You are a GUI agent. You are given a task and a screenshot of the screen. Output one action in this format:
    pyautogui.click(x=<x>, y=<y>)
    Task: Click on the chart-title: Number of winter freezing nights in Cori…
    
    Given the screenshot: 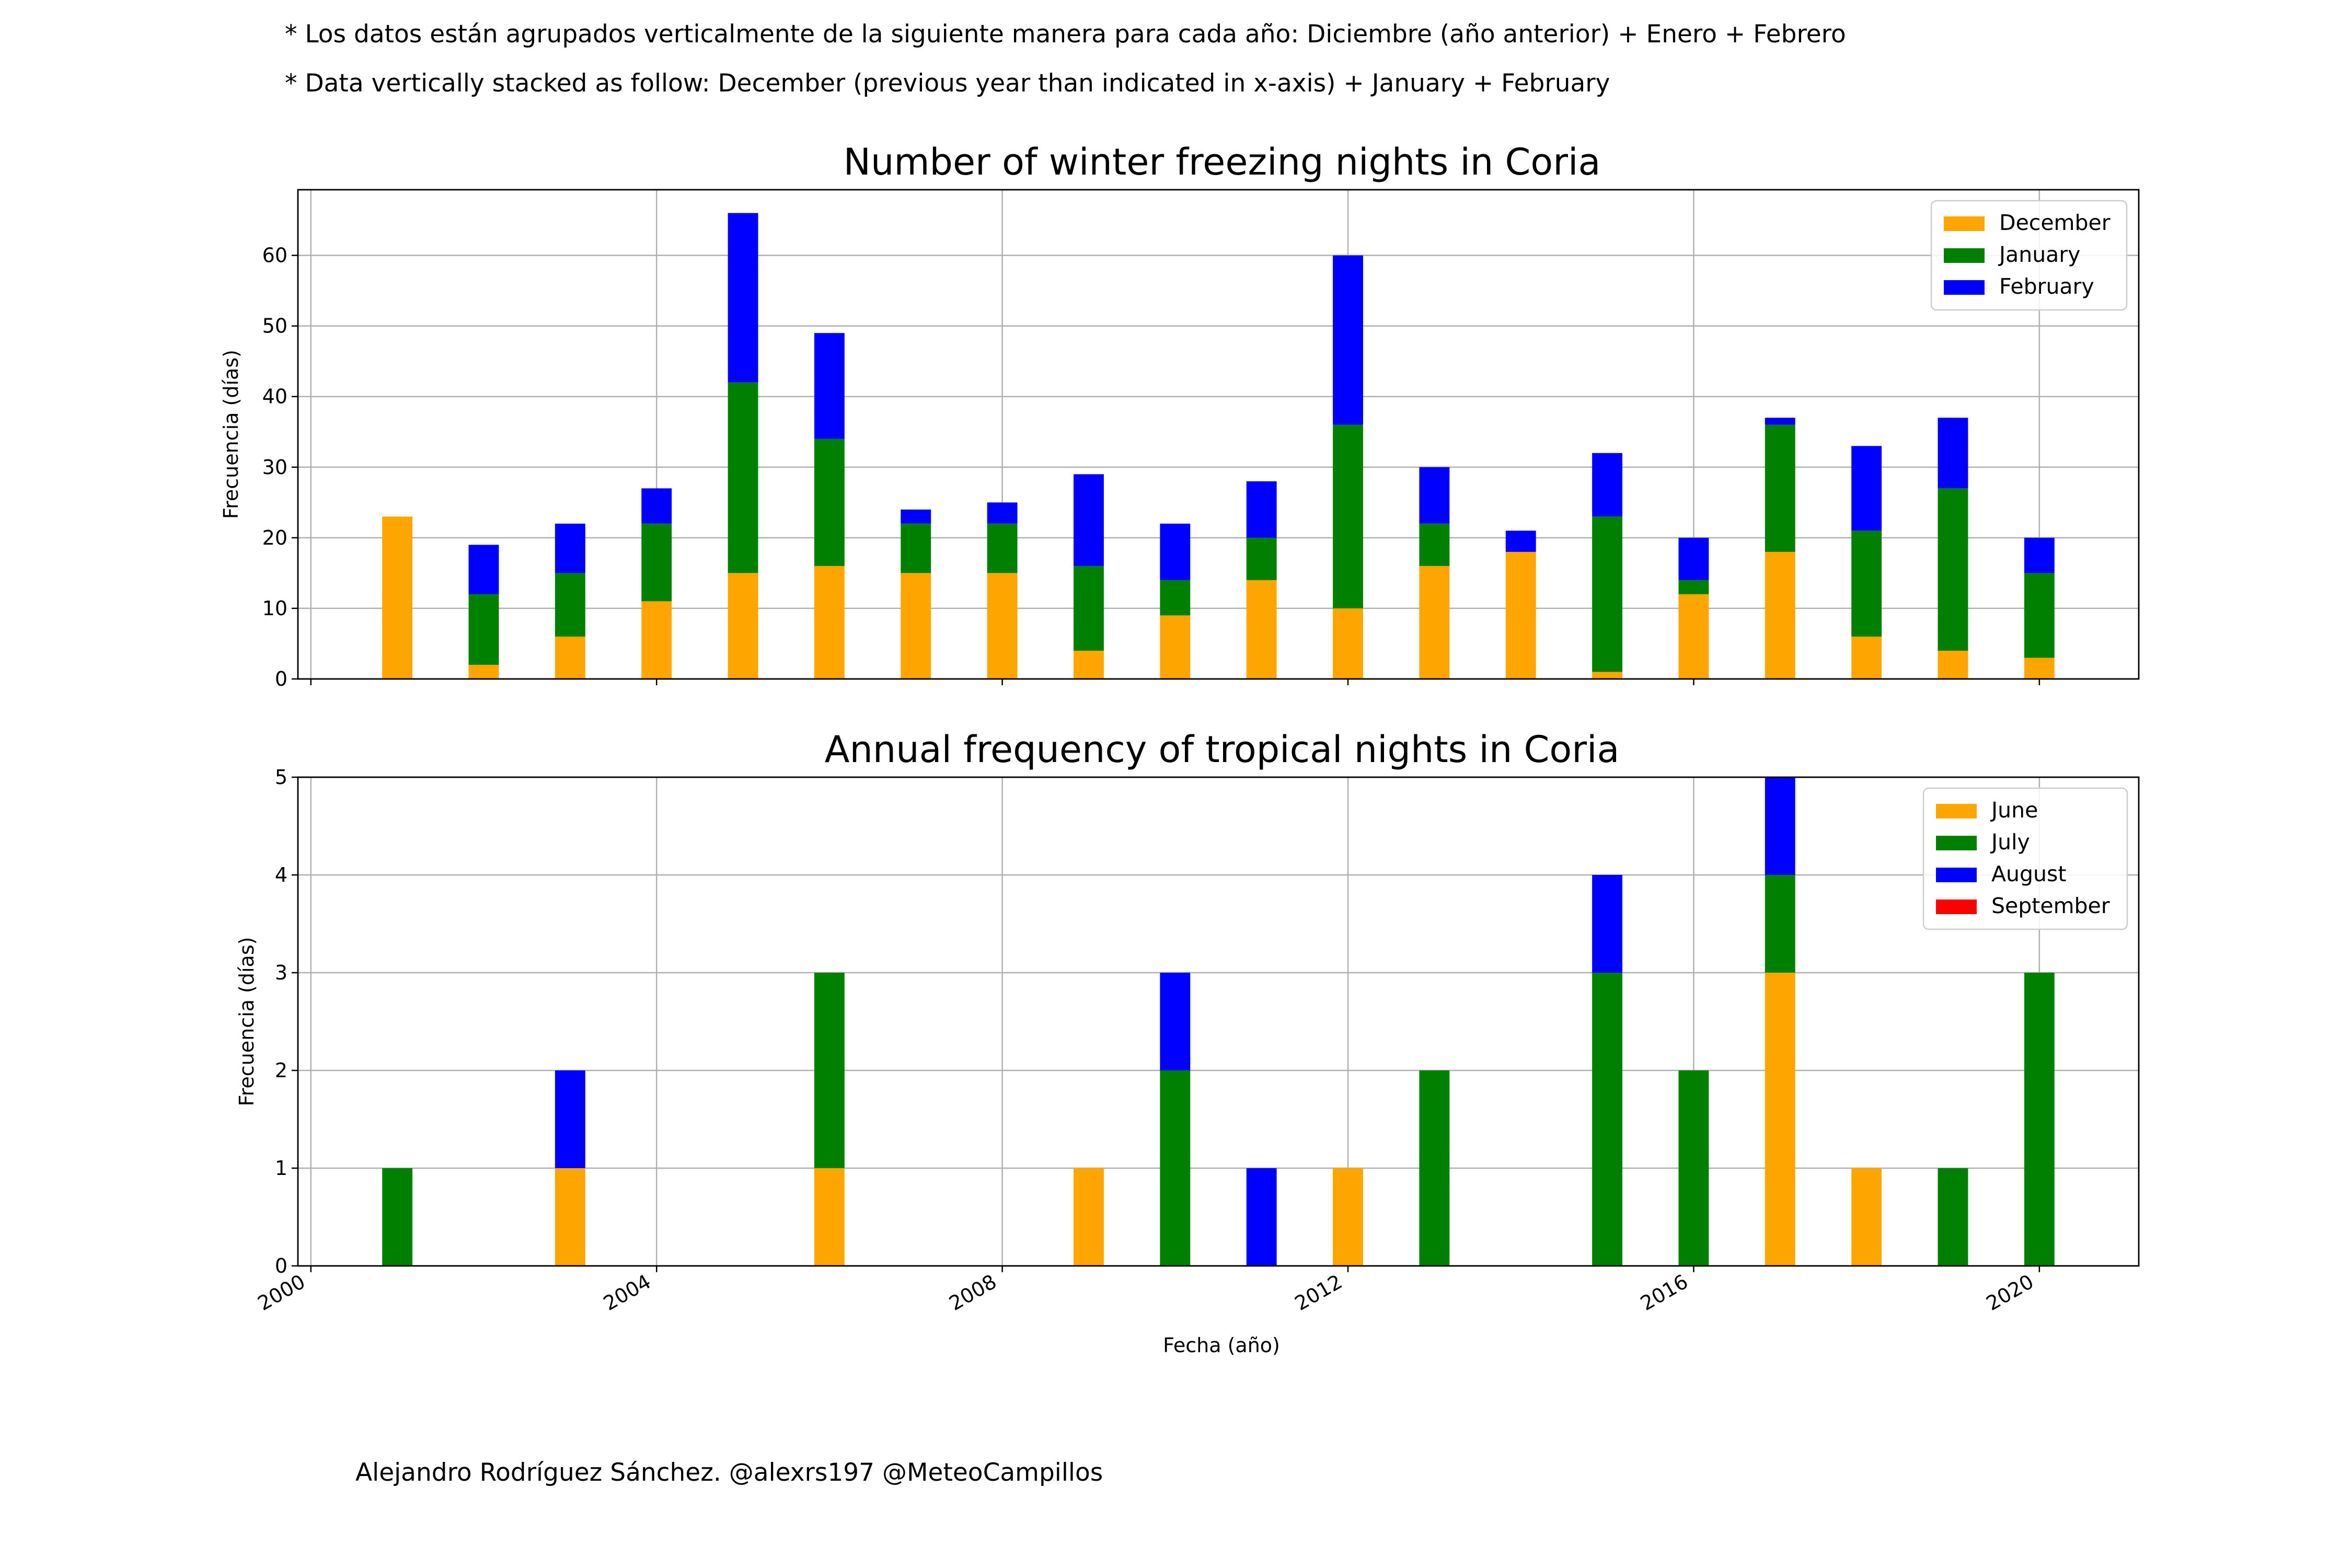 What is the action you would take?
    pyautogui.click(x=1222, y=162)
    